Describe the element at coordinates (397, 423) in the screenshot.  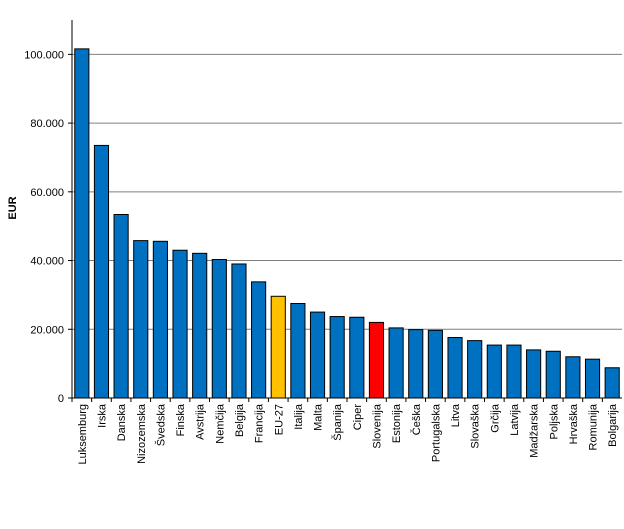
I see `x-tick-label: Estonija` at that location.